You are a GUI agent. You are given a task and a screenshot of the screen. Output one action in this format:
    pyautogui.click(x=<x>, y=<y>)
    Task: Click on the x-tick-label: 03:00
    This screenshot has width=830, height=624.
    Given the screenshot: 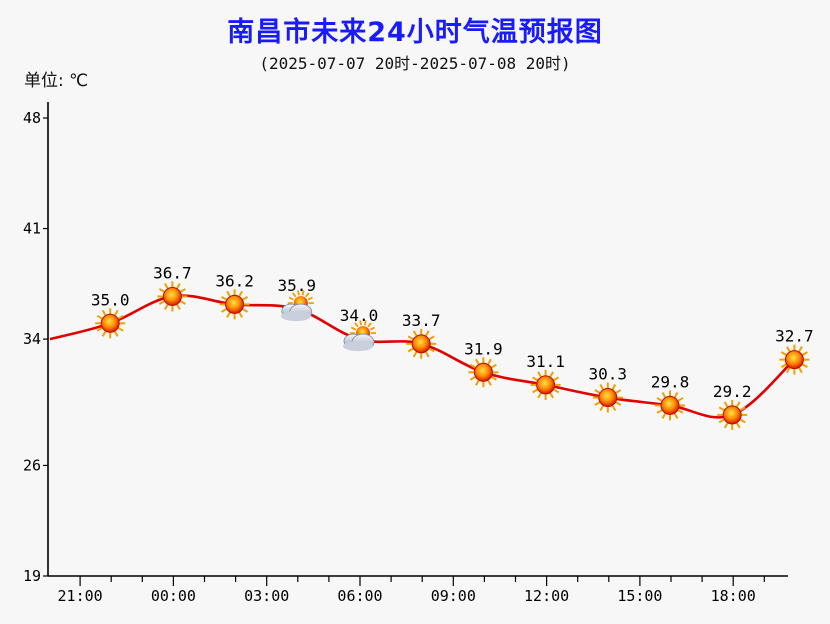 What is the action you would take?
    pyautogui.click(x=266, y=596)
    